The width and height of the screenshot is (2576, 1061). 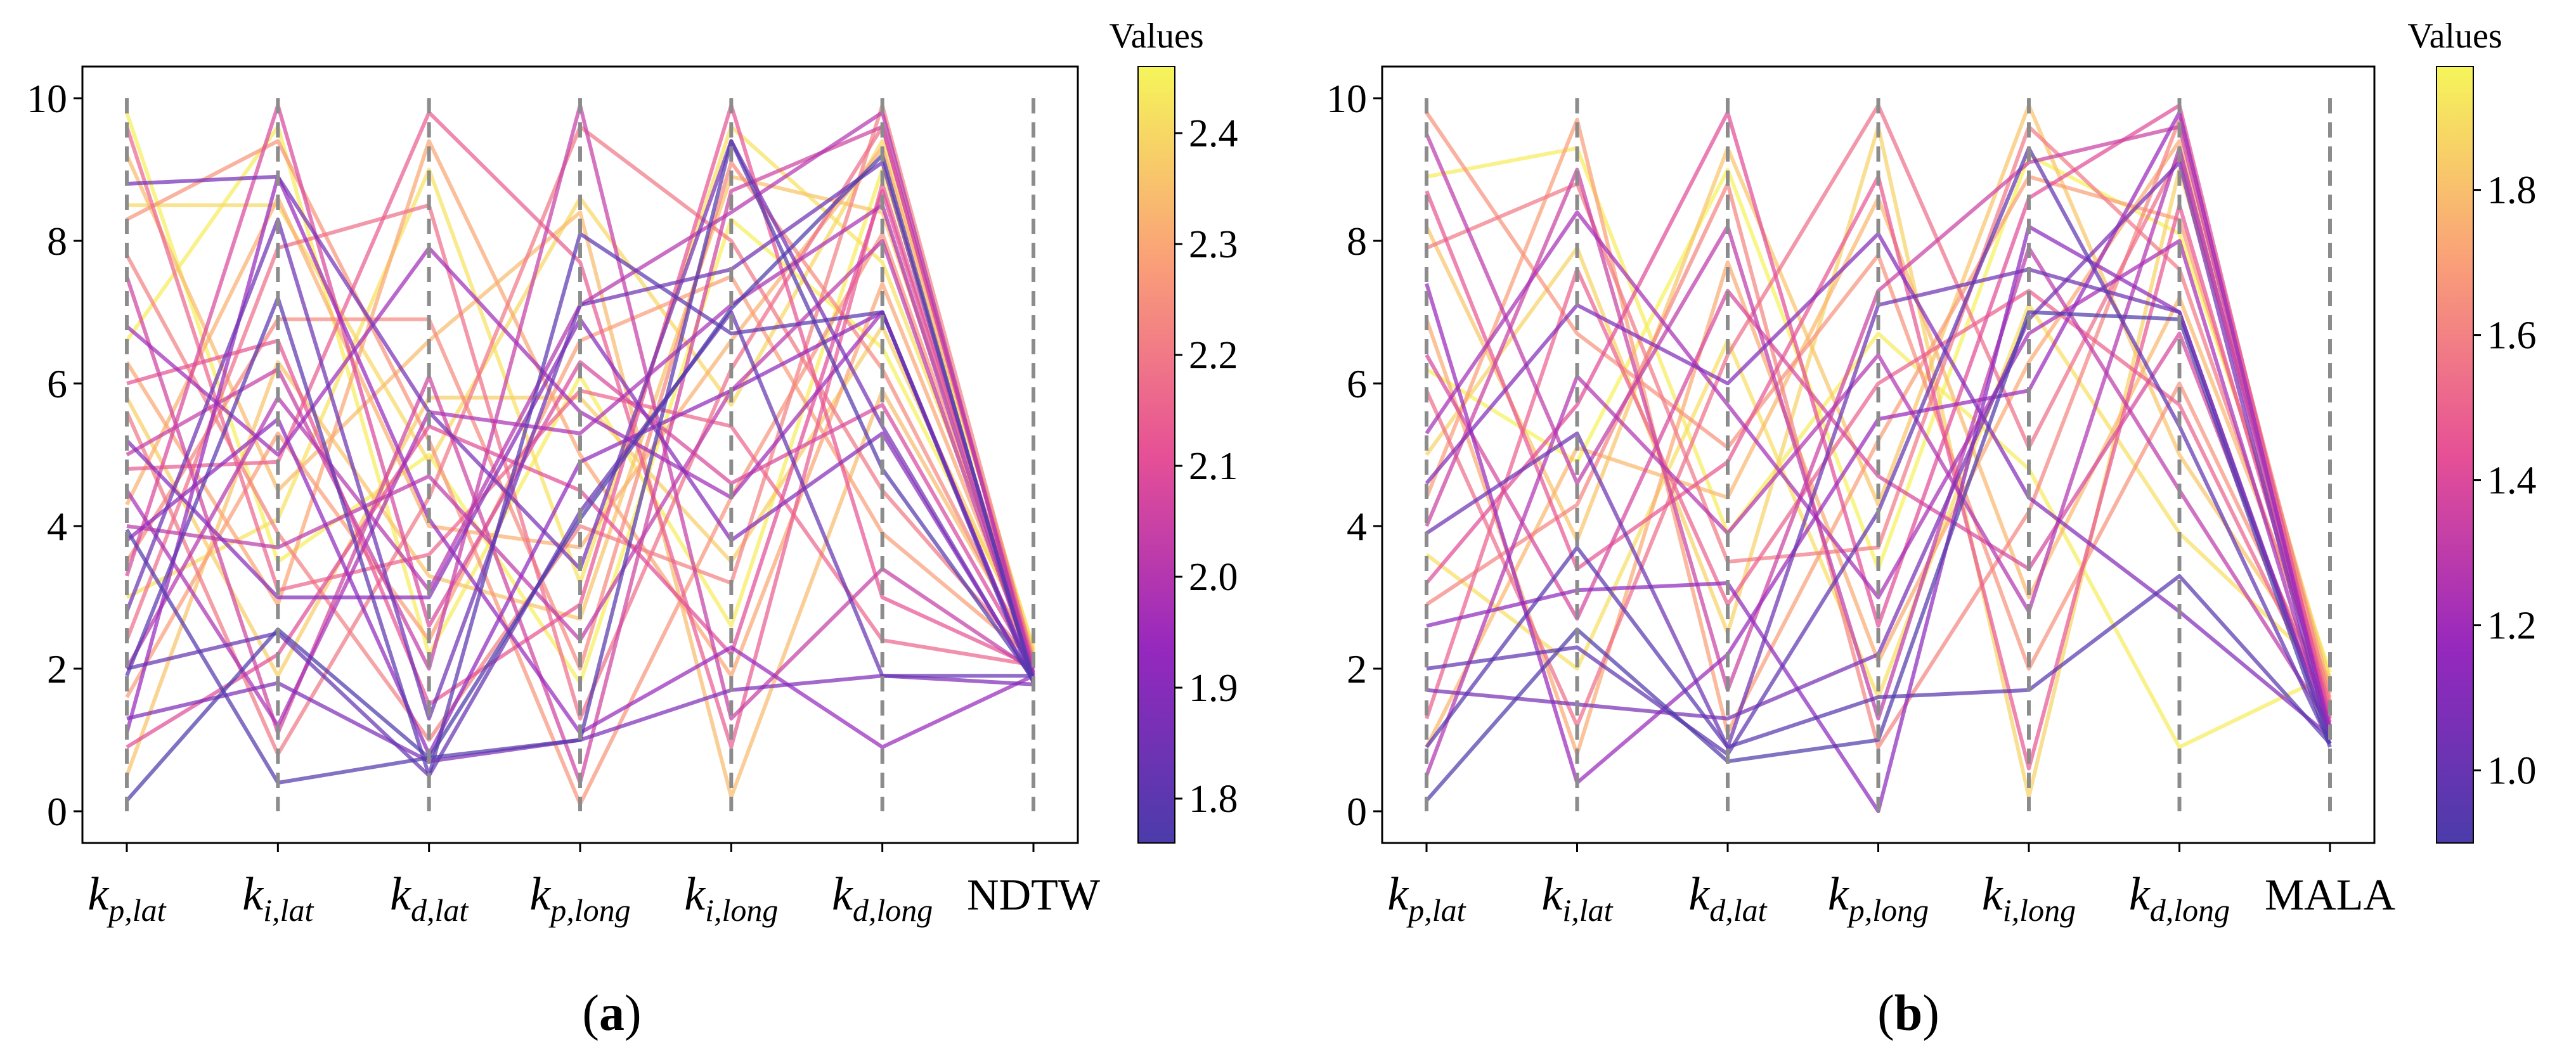 What do you see at coordinates (1213, 688) in the screenshot?
I see `colorbar-tick-label: 1.9` at bounding box center [1213, 688].